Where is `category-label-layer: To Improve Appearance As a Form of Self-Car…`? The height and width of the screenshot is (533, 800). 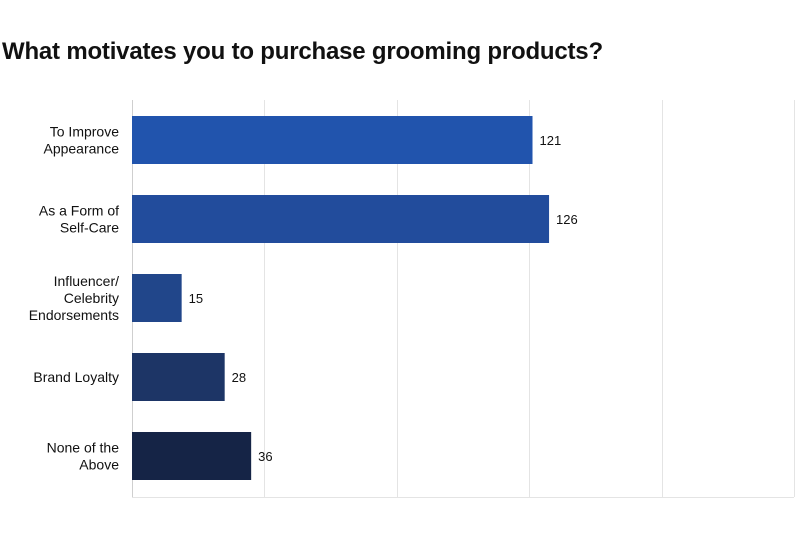 category-label-layer: To Improve Appearance As a Form of Self-Car… is located at coordinates (74, 298).